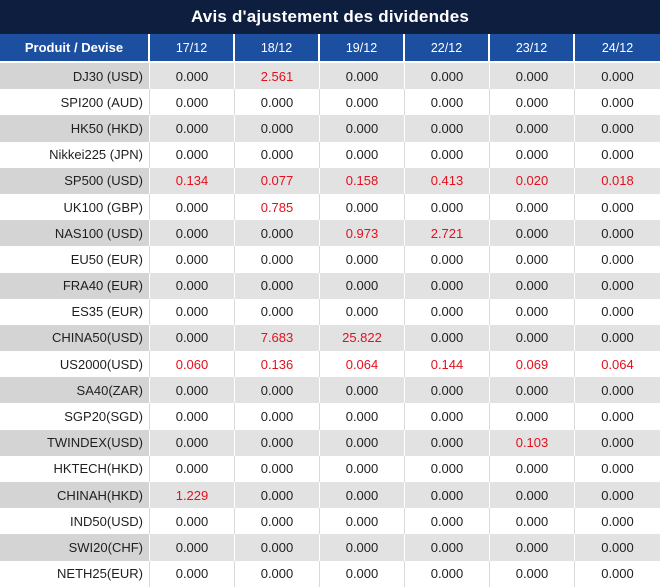  What do you see at coordinates (75, 573) in the screenshot?
I see `product-cell: NETH25(EUR)` at bounding box center [75, 573].